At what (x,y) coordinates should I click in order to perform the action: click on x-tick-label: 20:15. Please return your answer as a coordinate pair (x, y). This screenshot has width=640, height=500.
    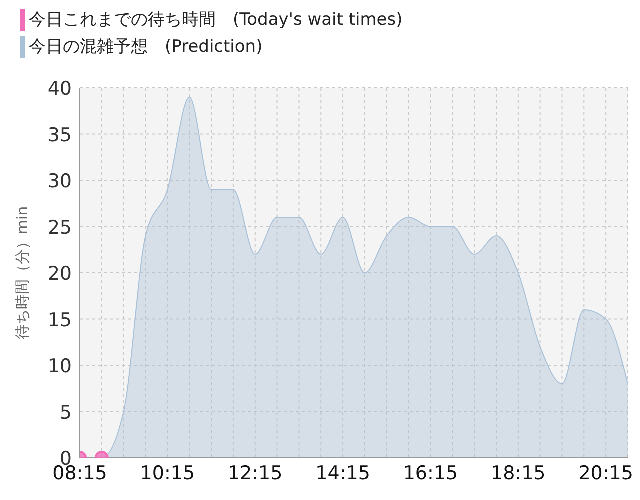
    Looking at the image, I should click on (606, 473).